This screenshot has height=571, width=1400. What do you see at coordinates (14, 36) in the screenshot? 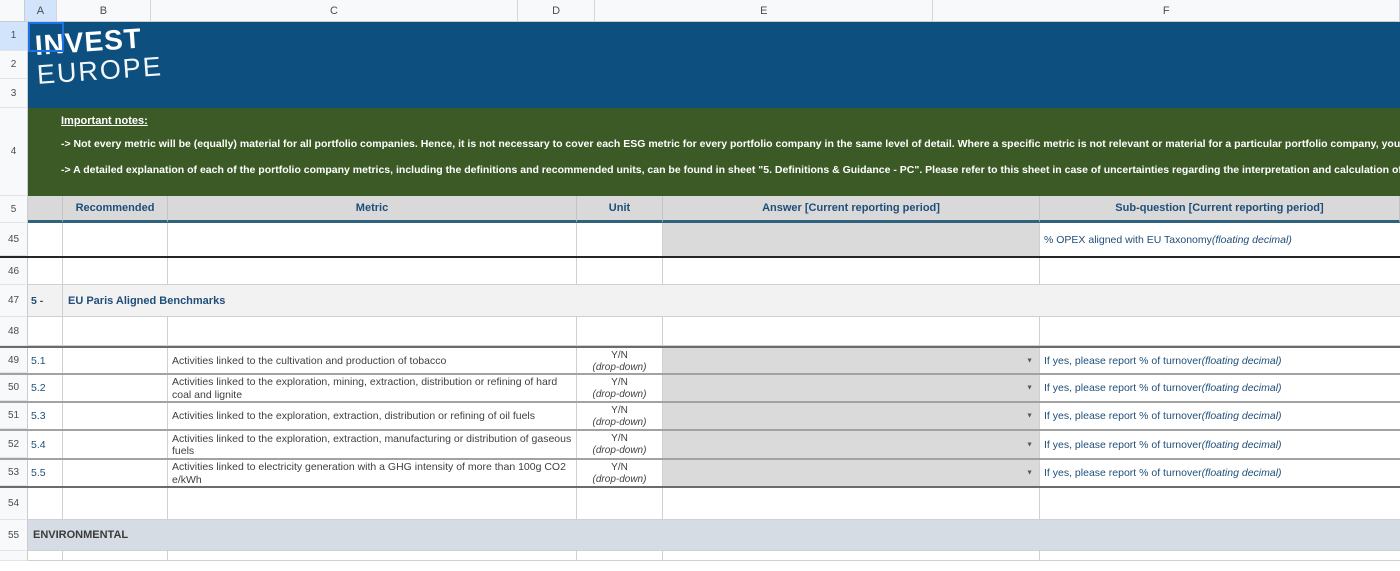
I see `row-number-1: 1` at bounding box center [14, 36].